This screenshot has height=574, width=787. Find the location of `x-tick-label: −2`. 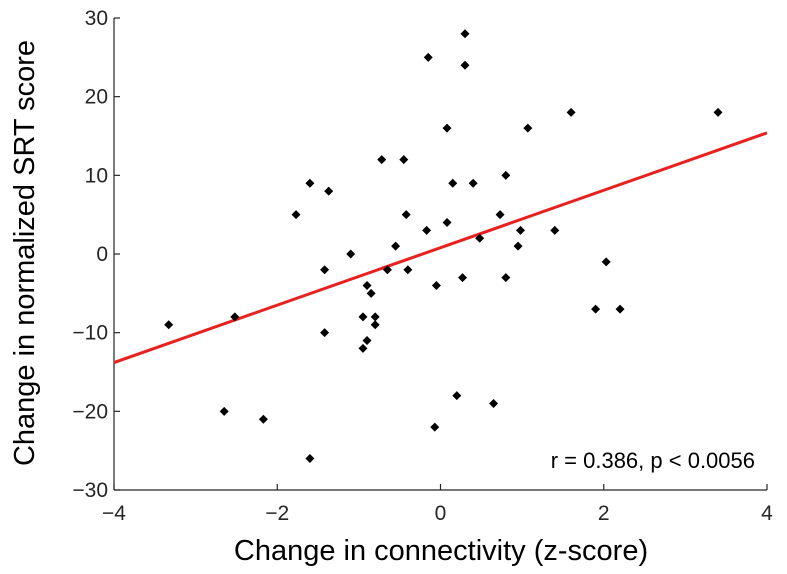

x-tick-label: −2 is located at coordinates (277, 513).